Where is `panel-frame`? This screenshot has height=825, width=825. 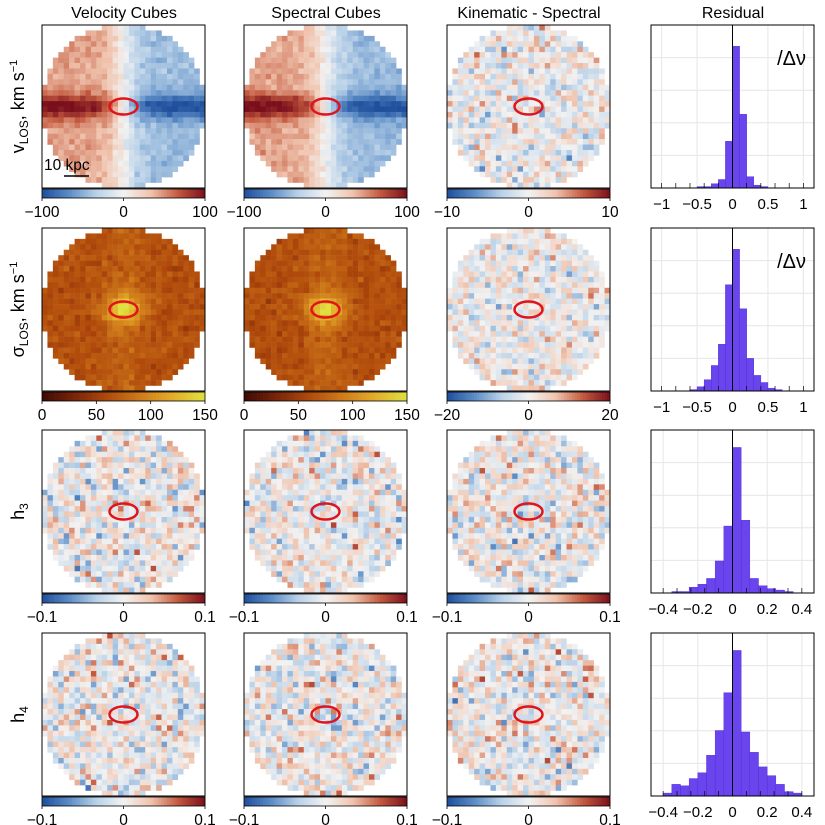 panel-frame is located at coordinates (528, 106).